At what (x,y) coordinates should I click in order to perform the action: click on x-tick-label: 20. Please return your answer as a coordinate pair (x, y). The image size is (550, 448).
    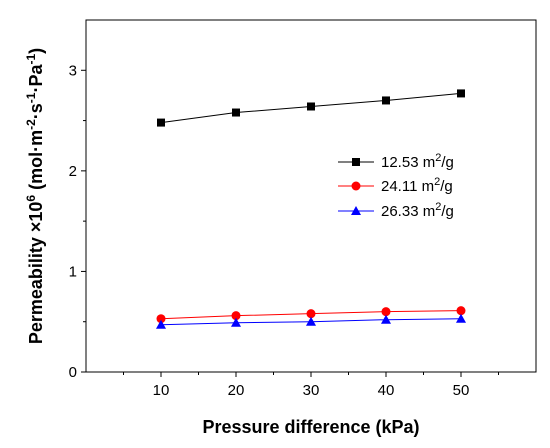
    Looking at the image, I should click on (236, 390).